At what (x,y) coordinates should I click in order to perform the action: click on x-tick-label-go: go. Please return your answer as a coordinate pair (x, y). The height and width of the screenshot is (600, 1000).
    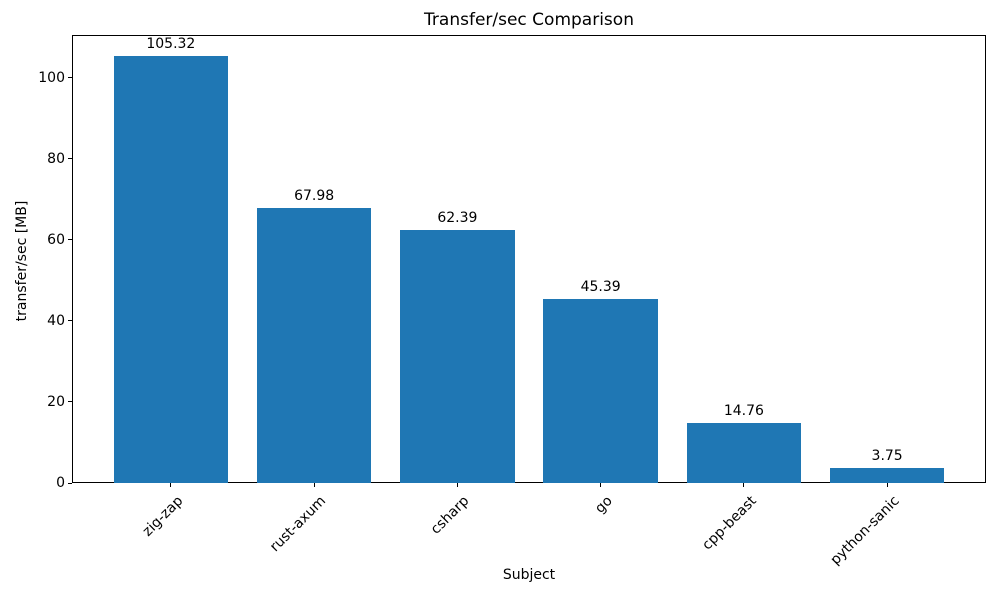
    Looking at the image, I should click on (604, 505).